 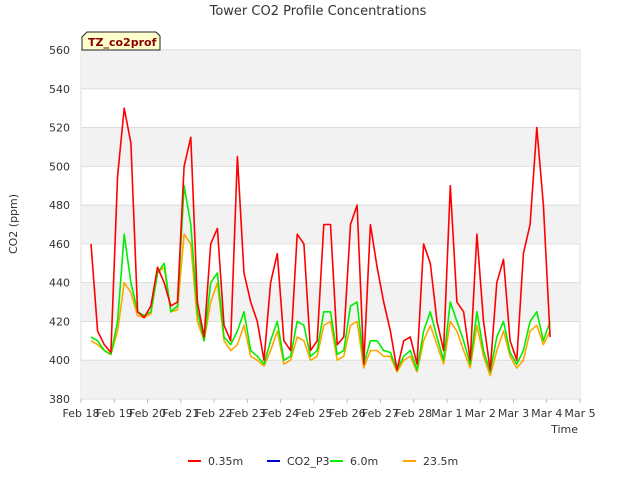 I want to click on x-tick-label: Mar 2, so click(x=480, y=413).